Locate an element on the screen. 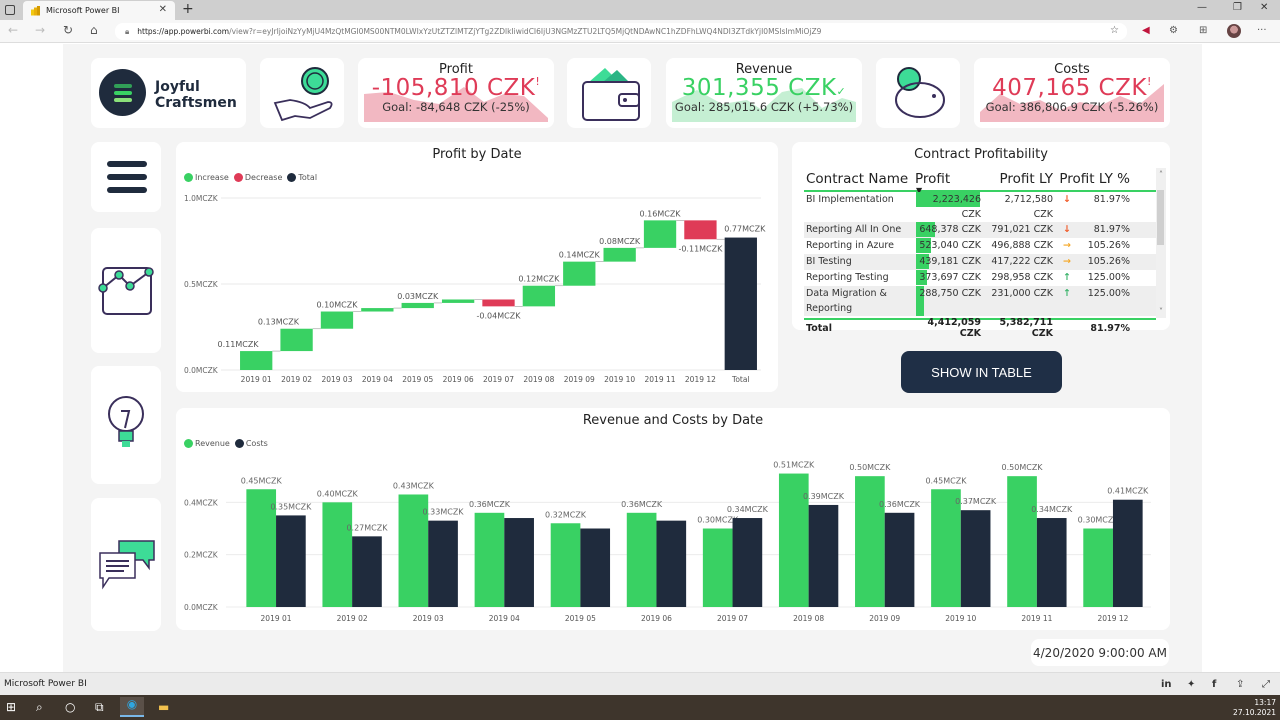 The height and width of the screenshot is (720, 1280). column-header-profit-ly-pct: Profit LY % is located at coordinates (1094, 179).